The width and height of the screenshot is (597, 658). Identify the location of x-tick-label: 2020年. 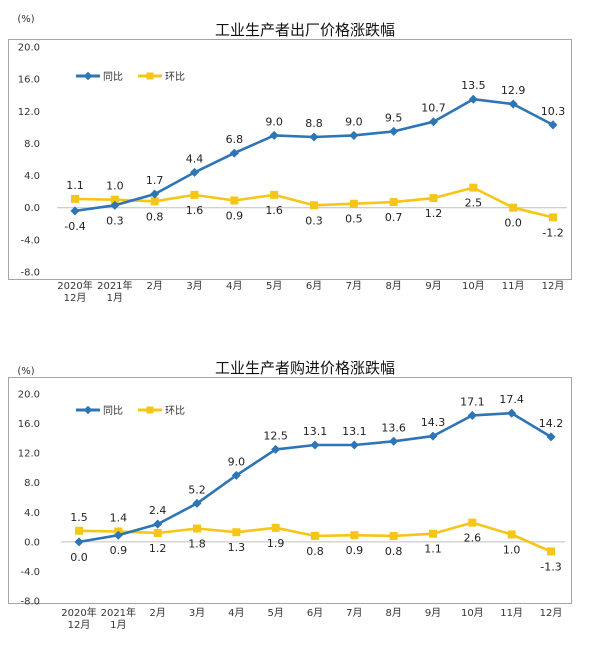
(78, 612).